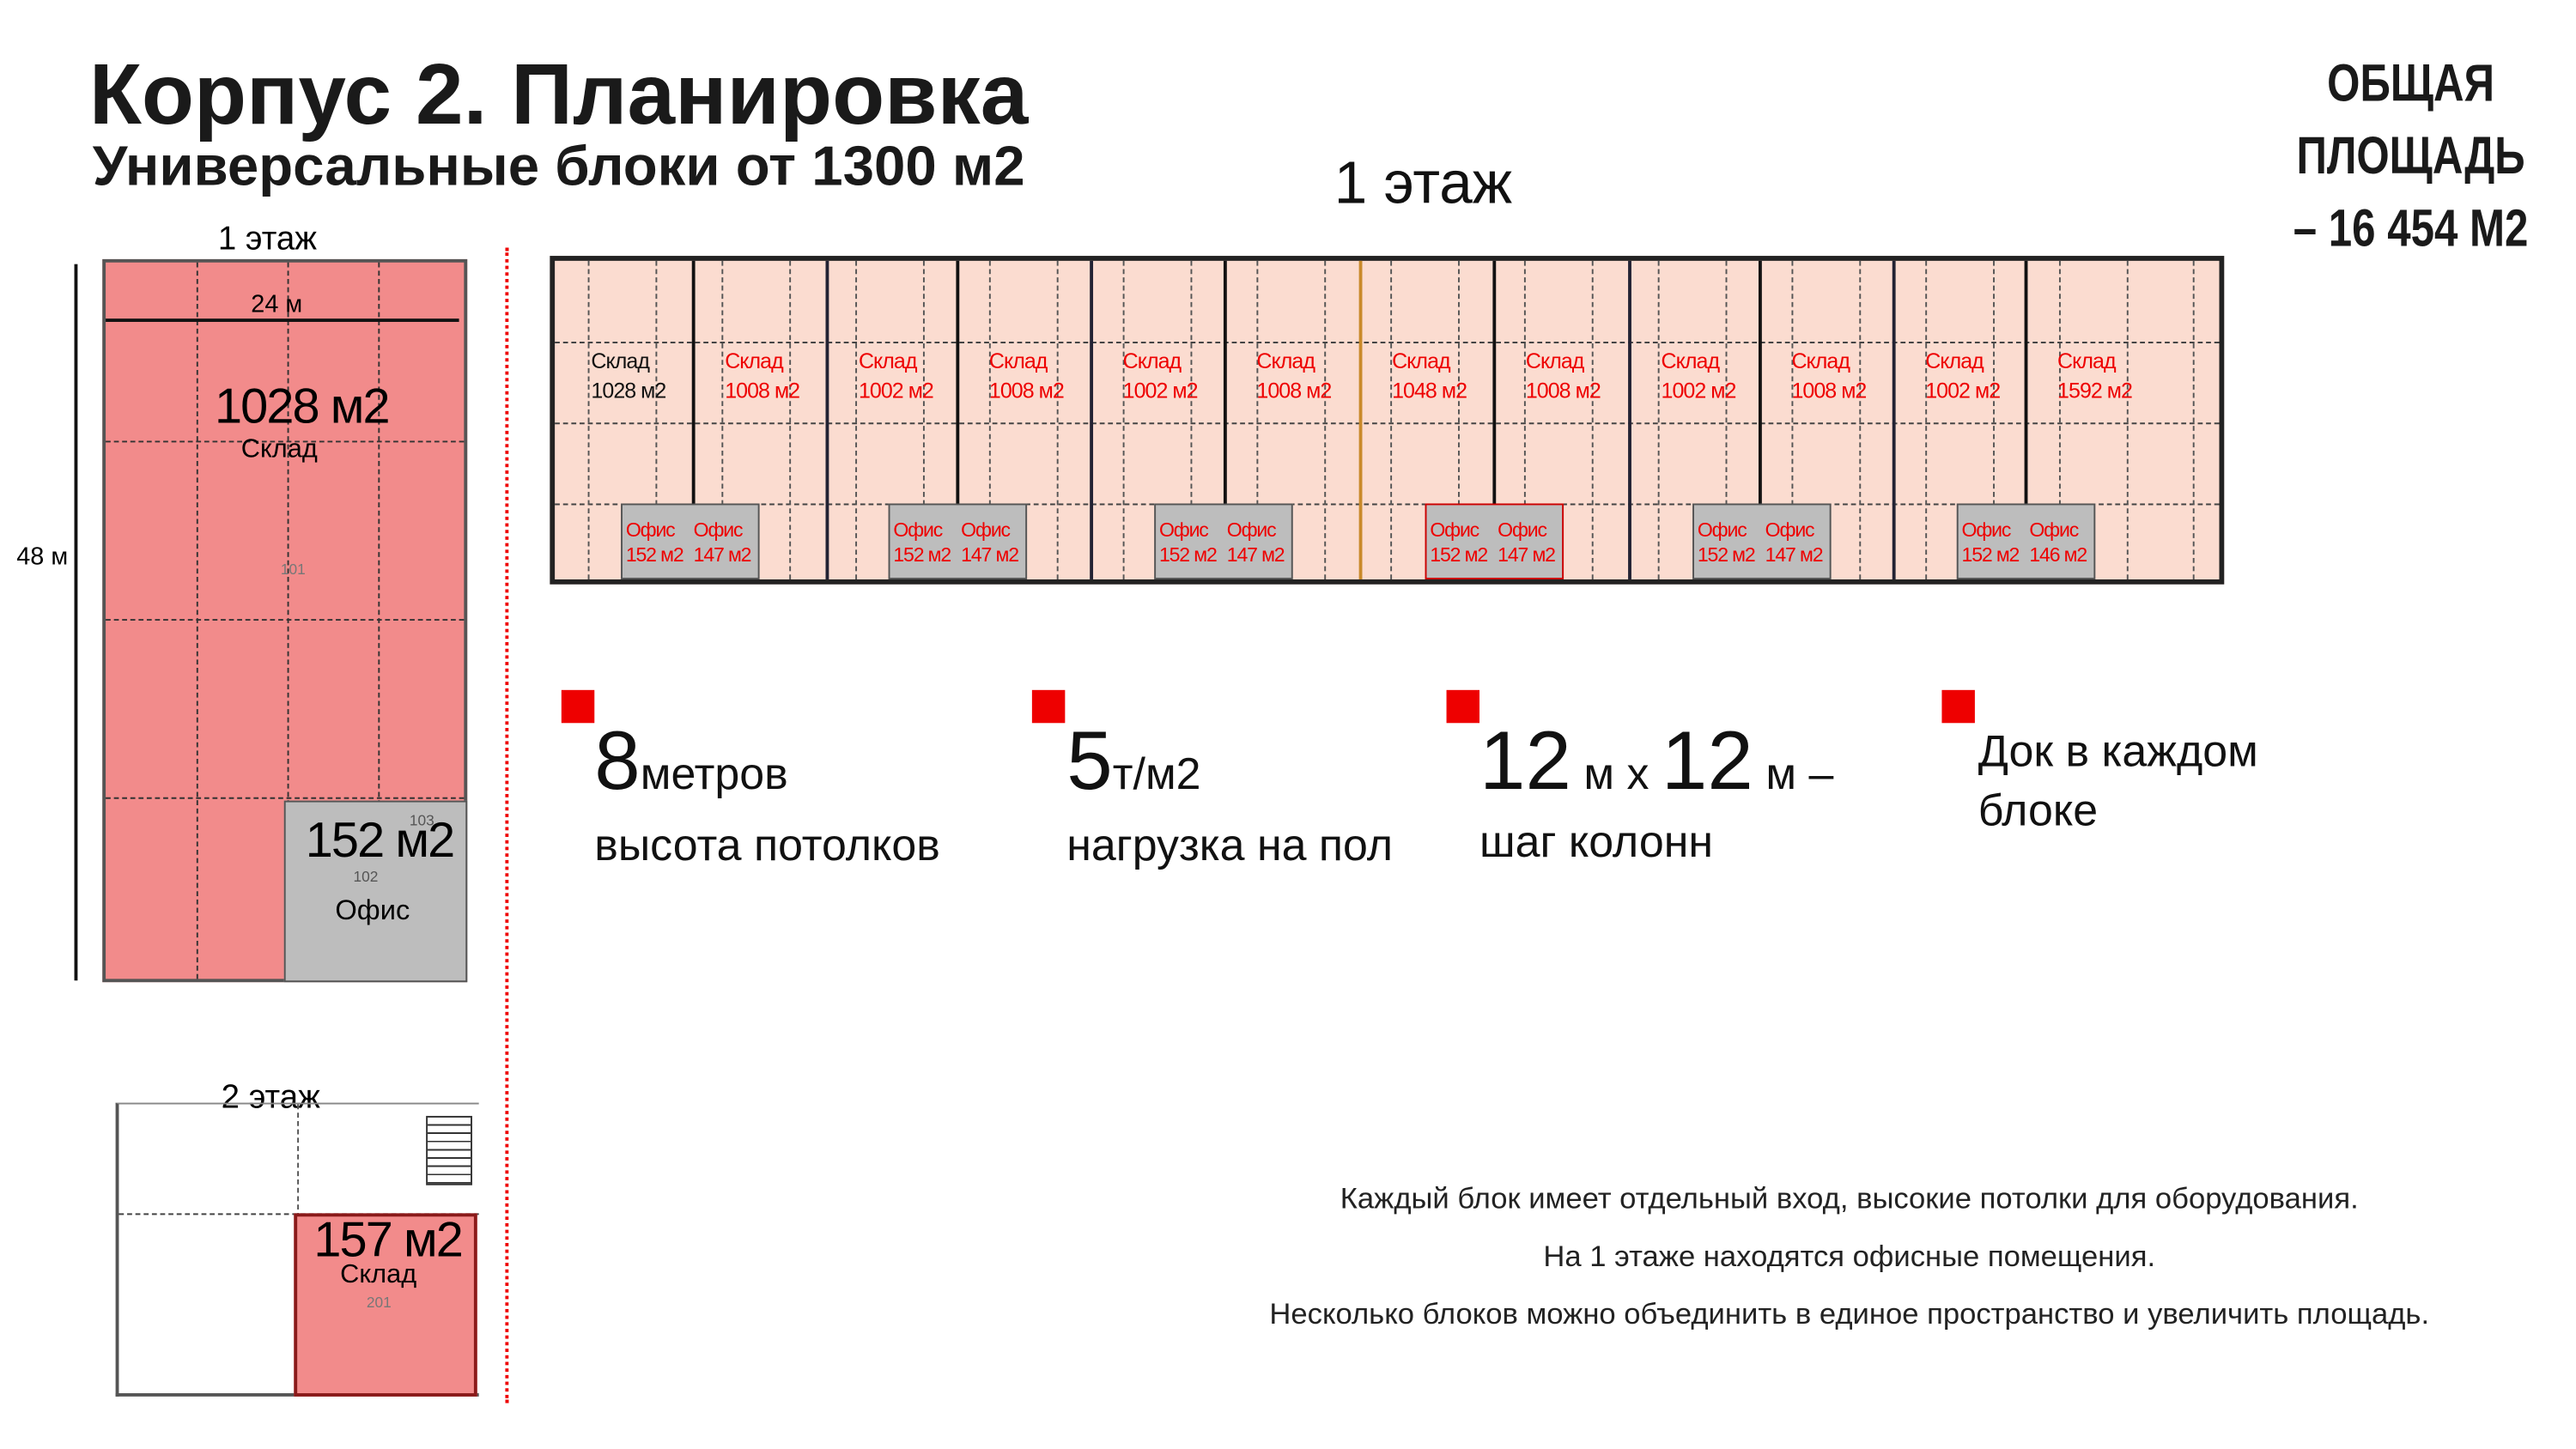  Describe the element at coordinates (270, 1097) in the screenshot. I see `block-floor2-label: 2 этаж` at that location.